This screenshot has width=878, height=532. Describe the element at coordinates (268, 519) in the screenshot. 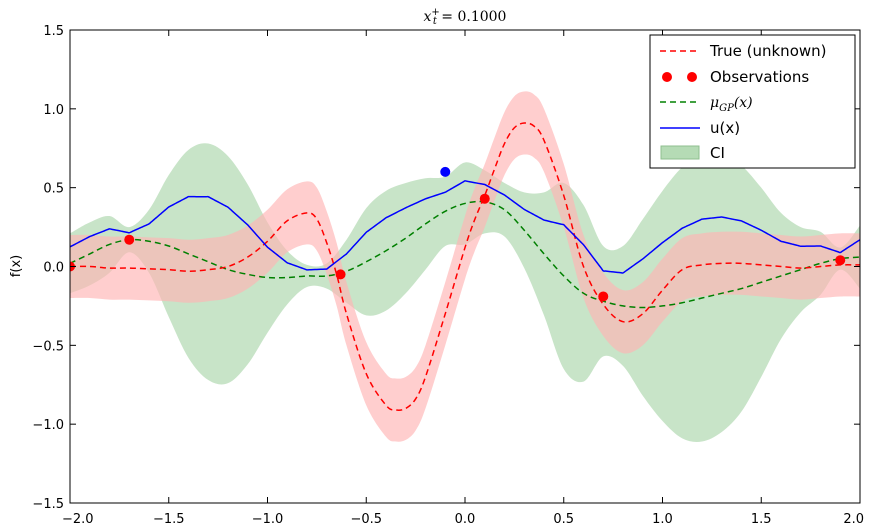

I see `x-tick-label: −1.0` at that location.